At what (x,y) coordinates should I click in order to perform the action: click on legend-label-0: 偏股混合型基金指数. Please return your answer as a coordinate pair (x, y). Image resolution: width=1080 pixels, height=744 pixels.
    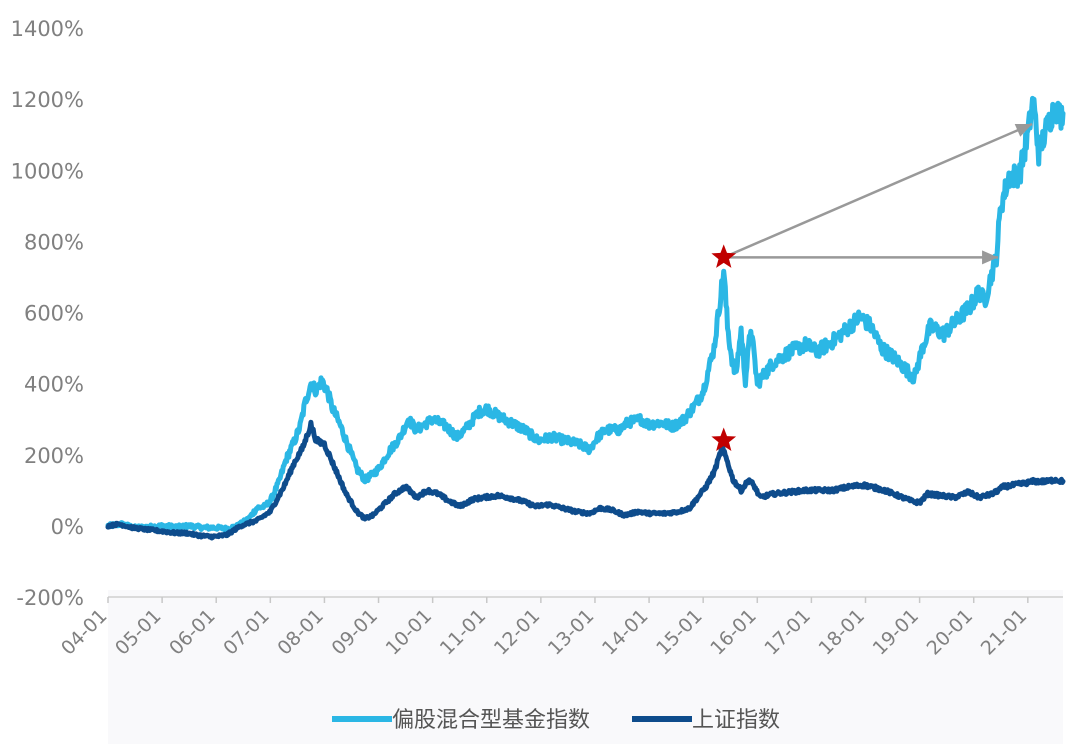
    Looking at the image, I should click on (491, 720).